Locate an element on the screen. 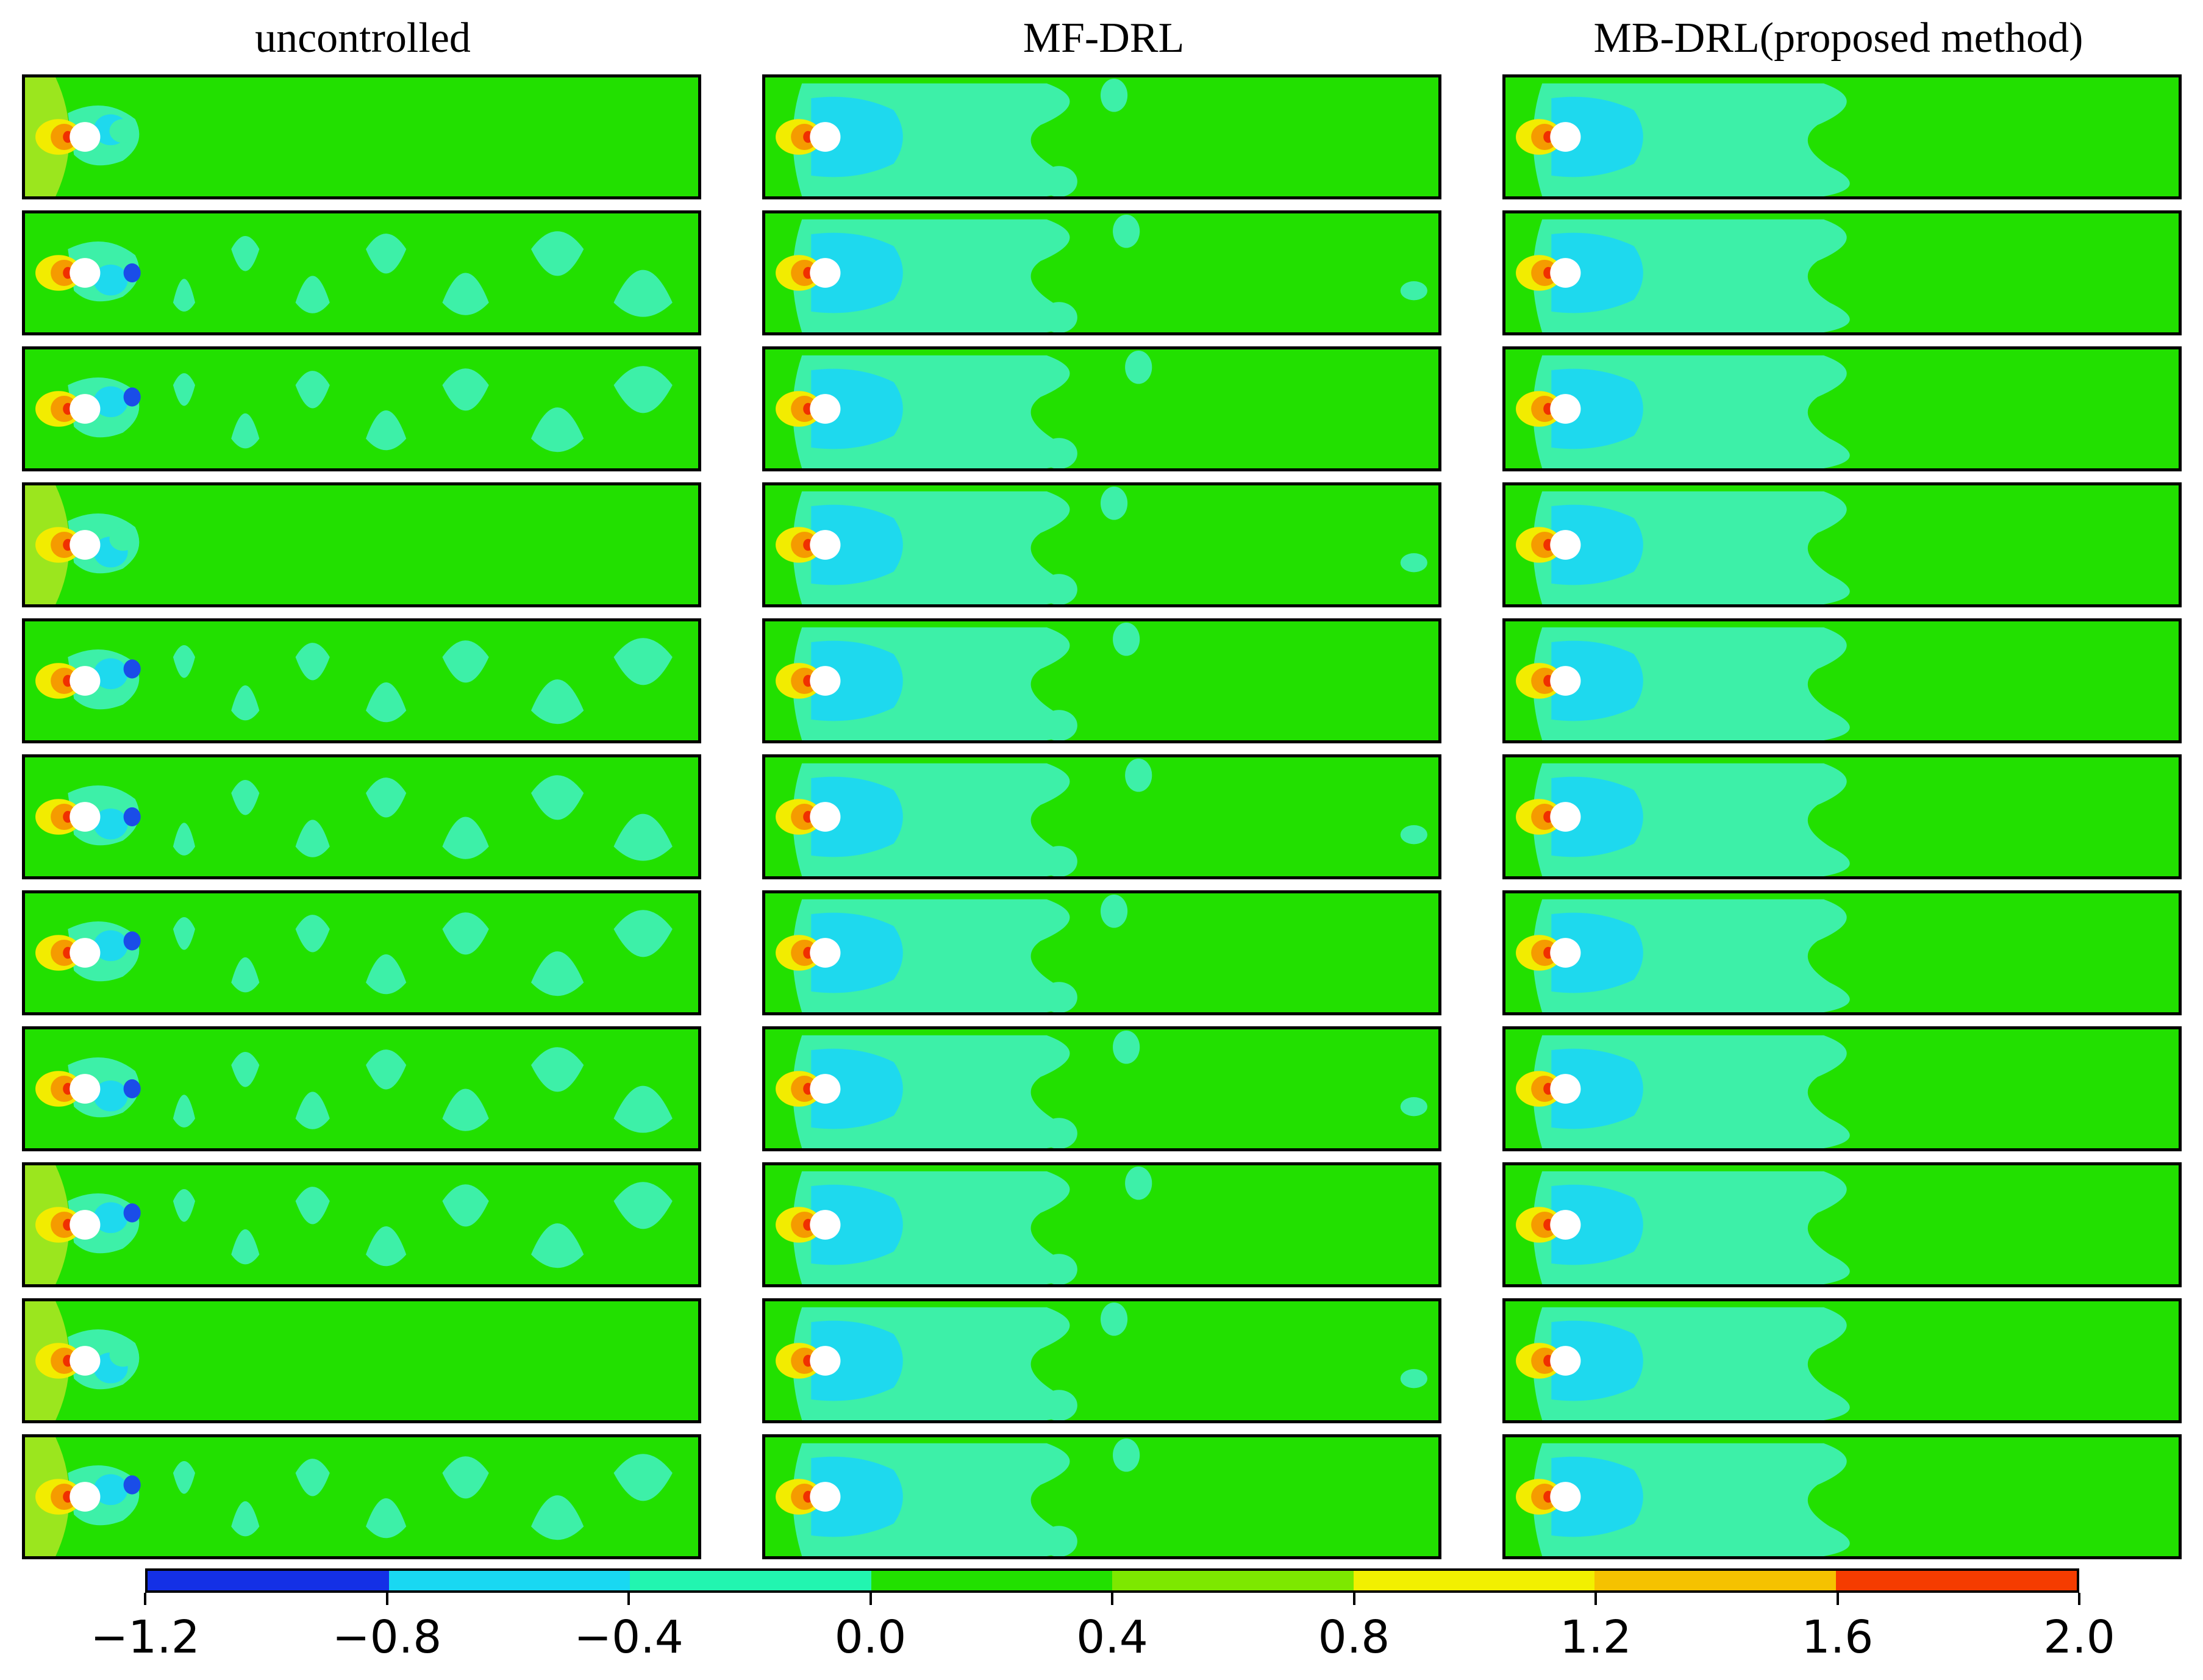 The height and width of the screenshot is (1680, 2203). colorbar-tick-label: 1.6 is located at coordinates (1837, 1637).